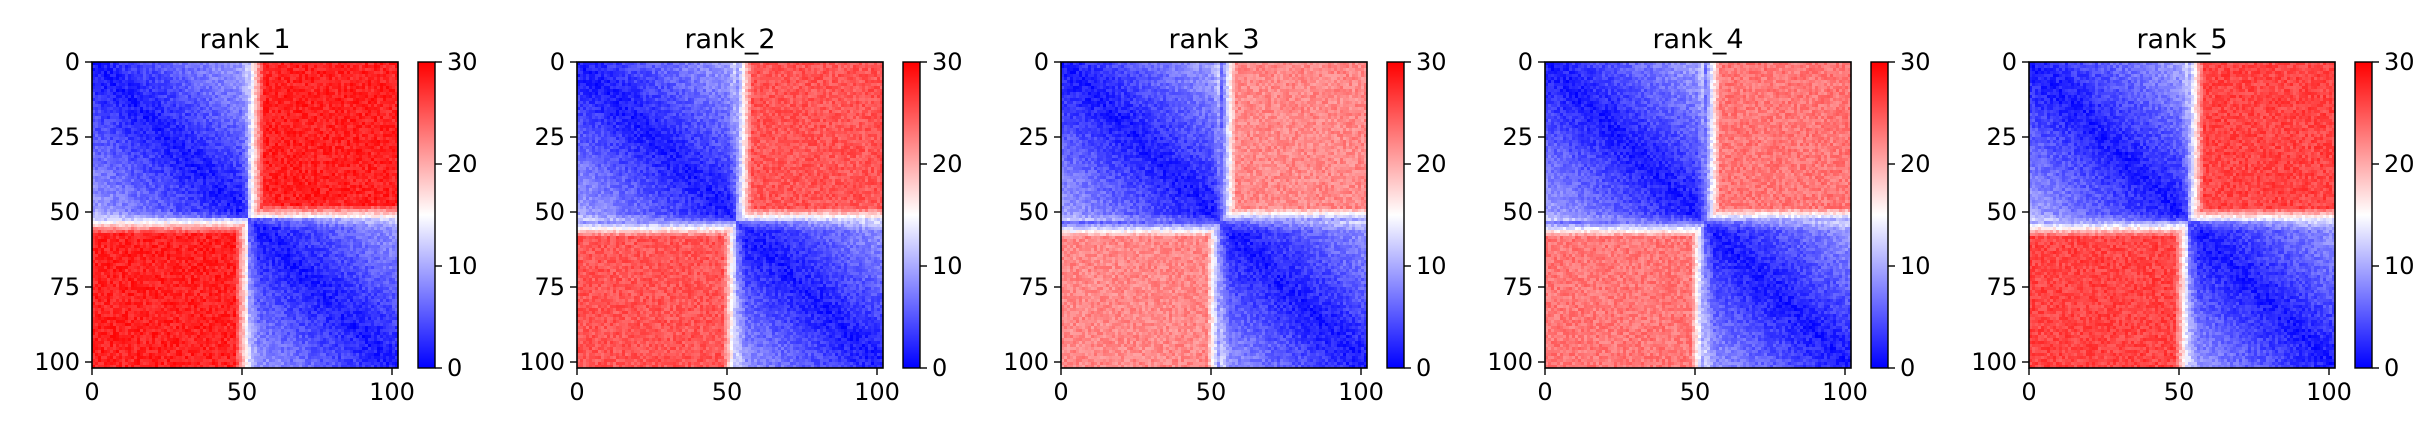  I want to click on panel-title: rank_2, so click(729, 39).